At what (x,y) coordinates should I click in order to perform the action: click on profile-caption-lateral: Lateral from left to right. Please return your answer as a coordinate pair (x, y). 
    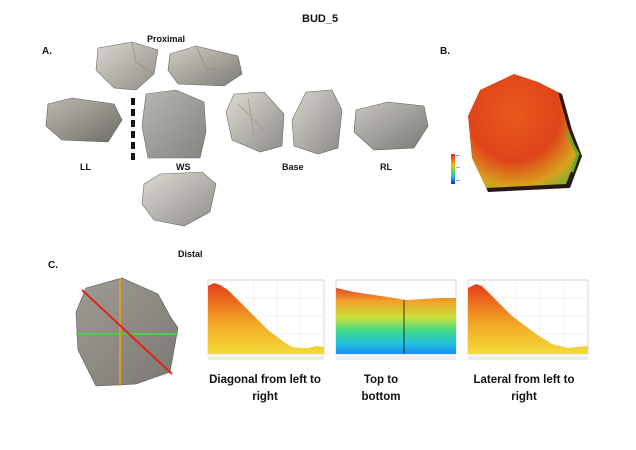
    Looking at the image, I should click on (524, 388).